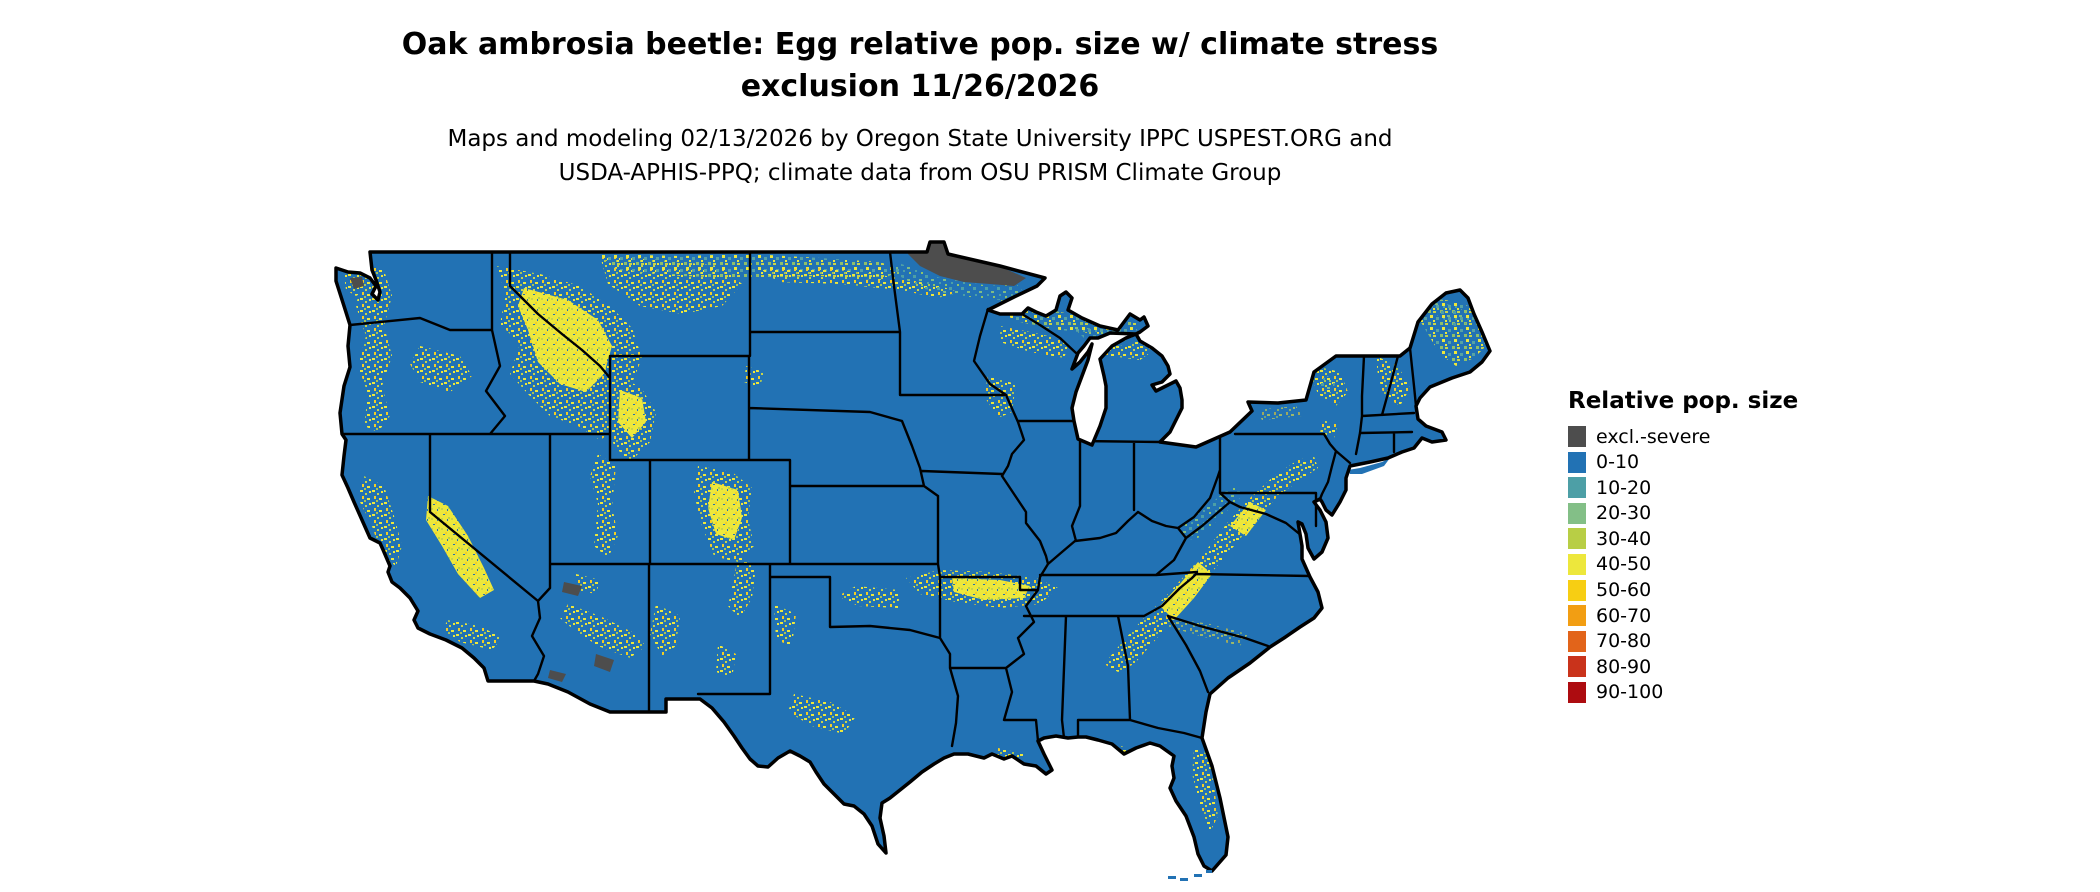  What do you see at coordinates (1653, 436) in the screenshot?
I see `legend-label: excl.-severe` at bounding box center [1653, 436].